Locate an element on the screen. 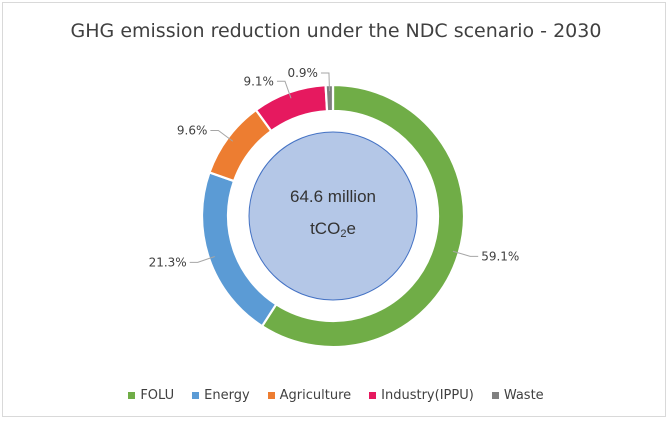 The width and height of the screenshot is (672, 421). donut-slice-industry-ippu is located at coordinates (291, 108).